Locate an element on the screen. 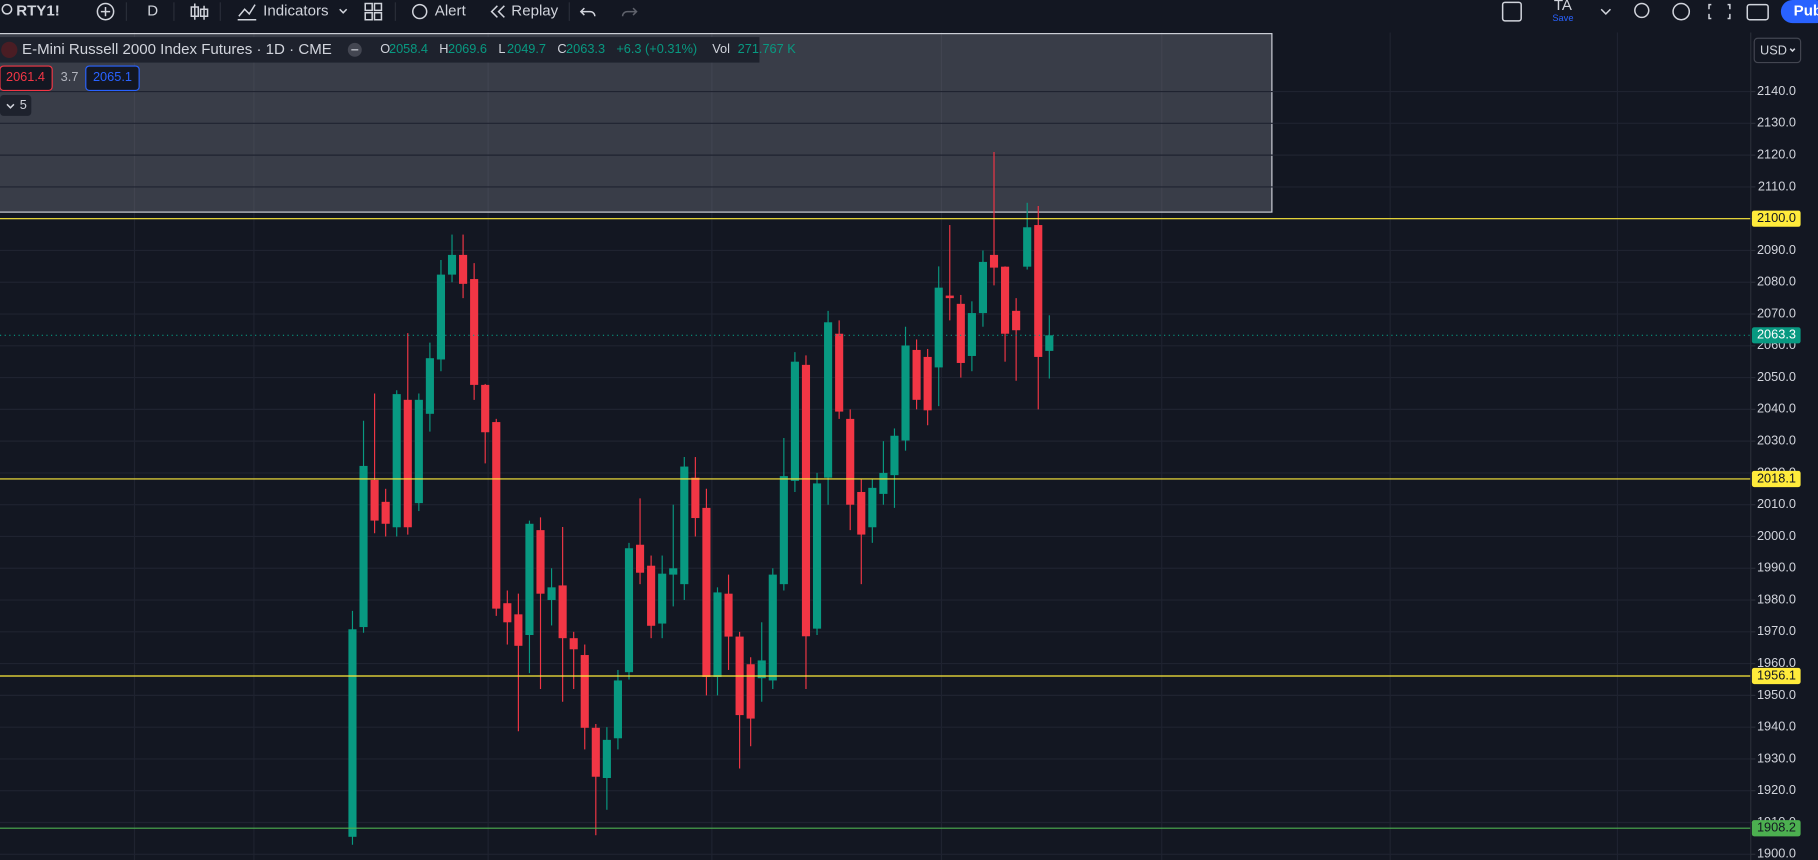  add-symbol-plus is located at coordinates (105, 11).